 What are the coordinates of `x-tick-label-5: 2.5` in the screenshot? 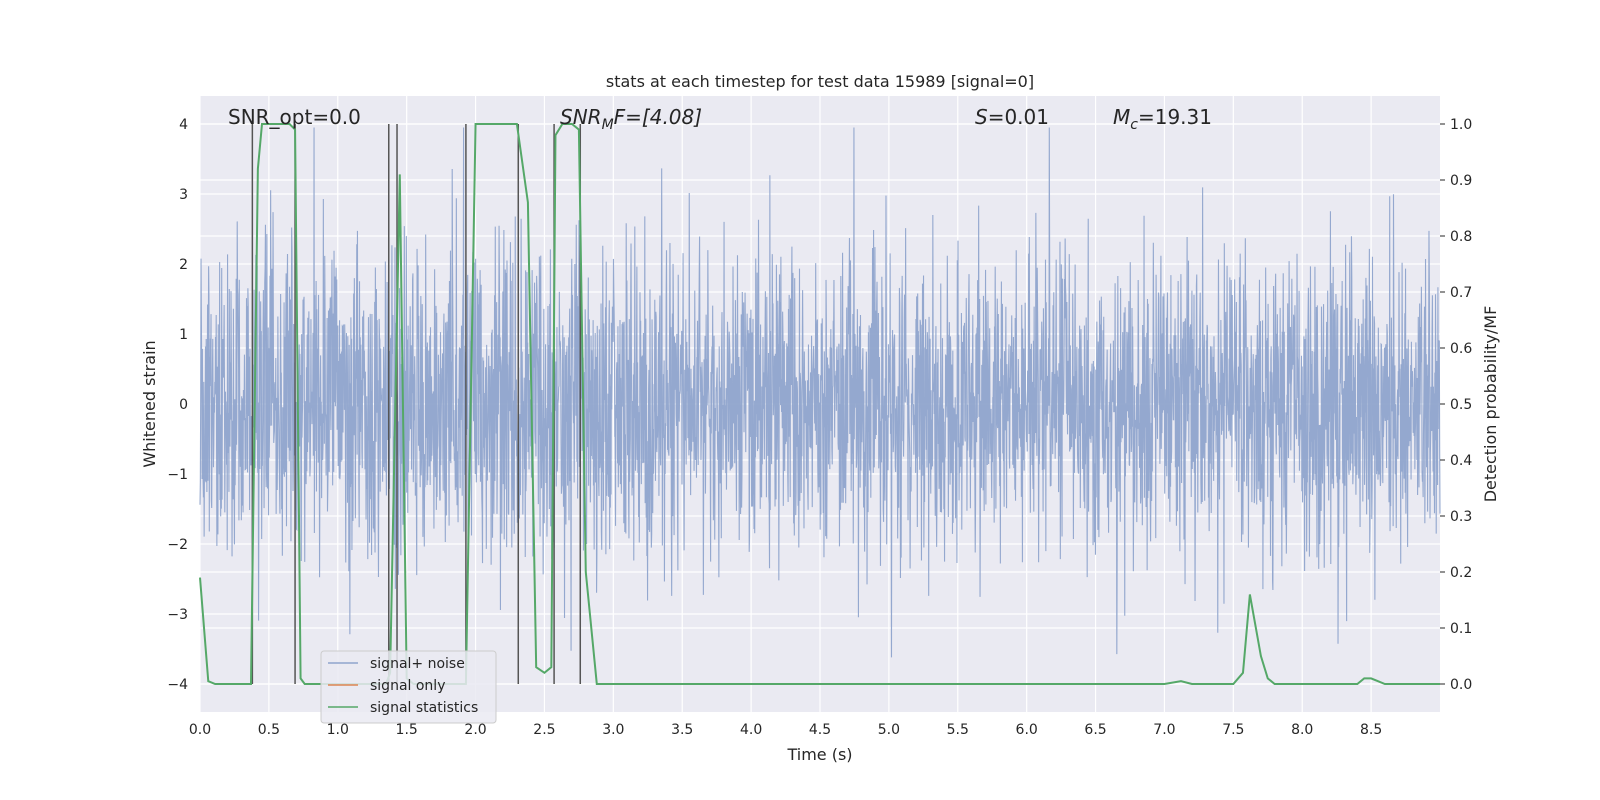 It's located at (544, 730).